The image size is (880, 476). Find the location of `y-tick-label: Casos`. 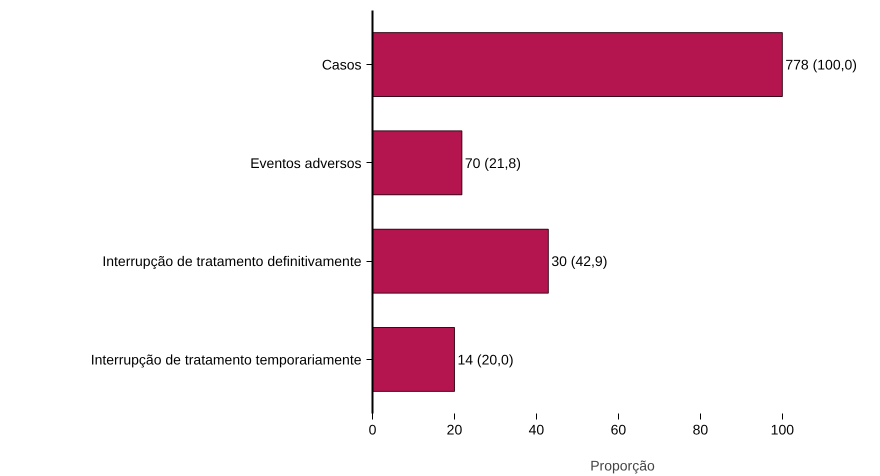

y-tick-label: Casos is located at coordinates (342, 64).